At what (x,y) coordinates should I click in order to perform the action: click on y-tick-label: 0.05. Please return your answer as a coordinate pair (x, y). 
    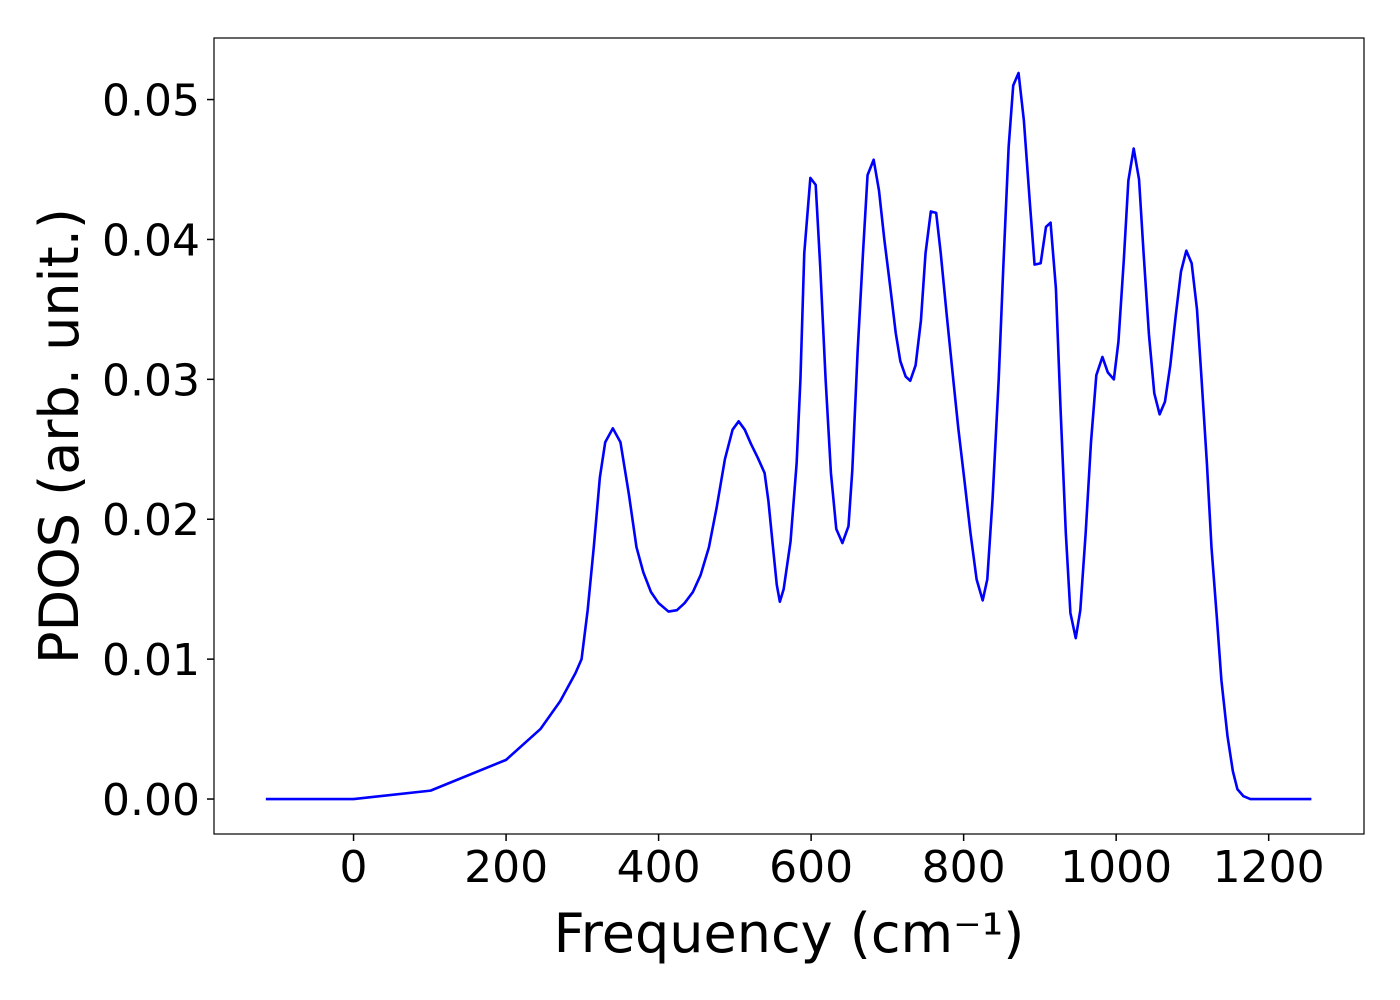
    Looking at the image, I should click on (151, 101).